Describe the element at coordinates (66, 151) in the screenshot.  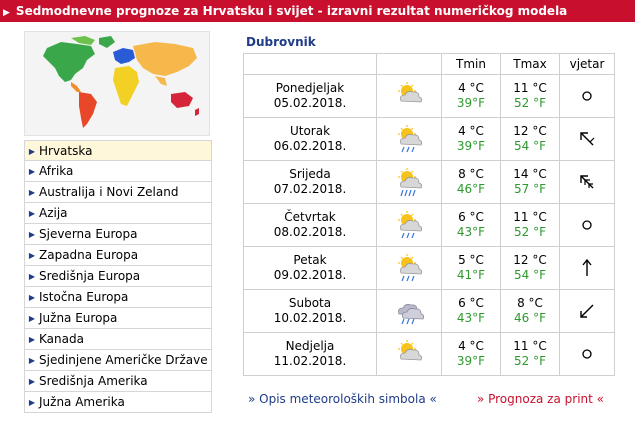
I see `sidebar-item-label: Hrvatska` at that location.